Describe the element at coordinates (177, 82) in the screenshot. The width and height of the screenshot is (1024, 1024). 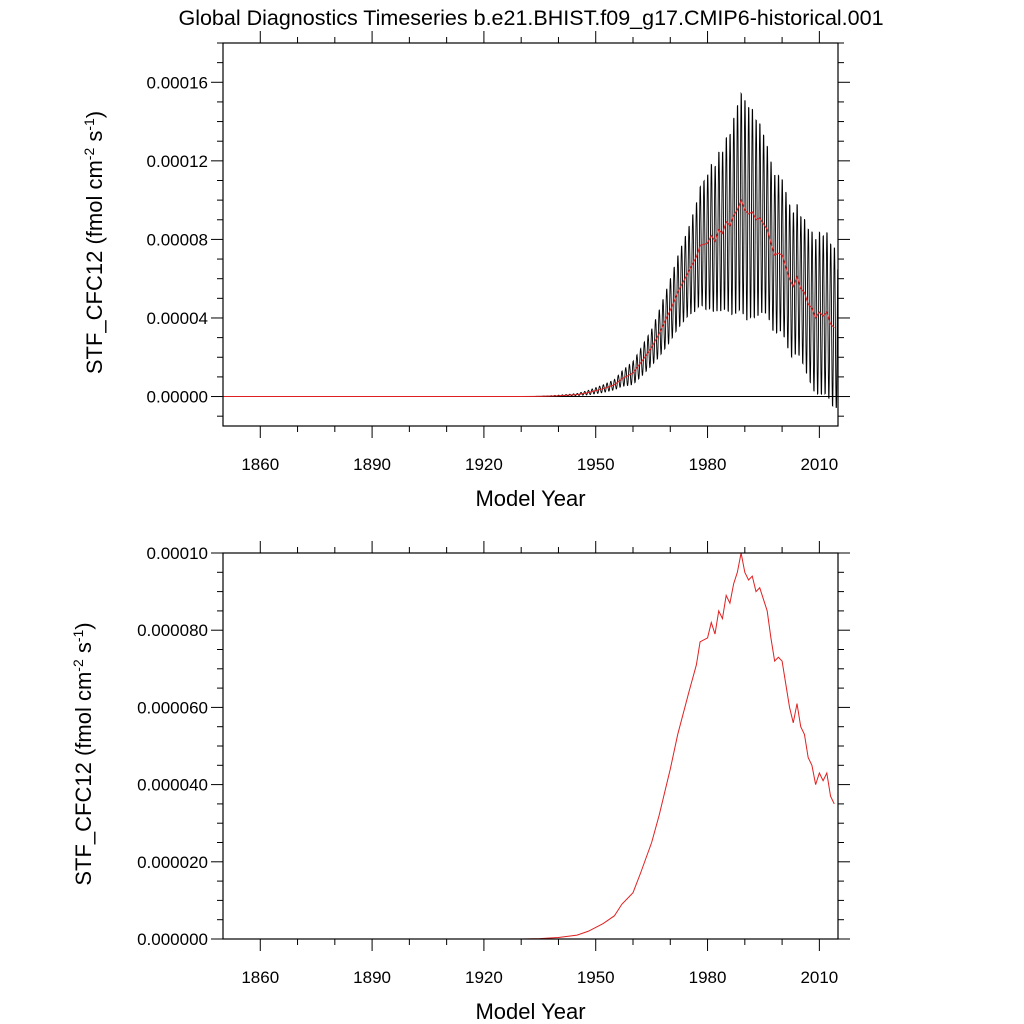
I see `y-tick-label: 0.00016` at that location.